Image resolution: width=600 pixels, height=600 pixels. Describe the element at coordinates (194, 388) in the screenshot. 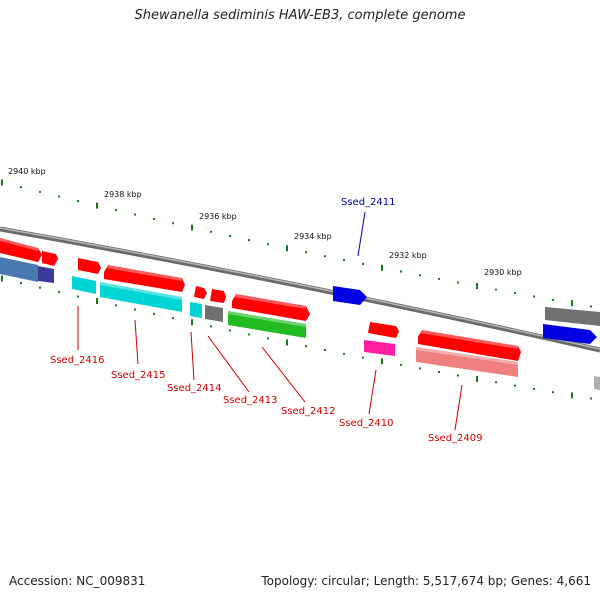

I see `locus-label-sed2414: Ssed_2414` at that location.